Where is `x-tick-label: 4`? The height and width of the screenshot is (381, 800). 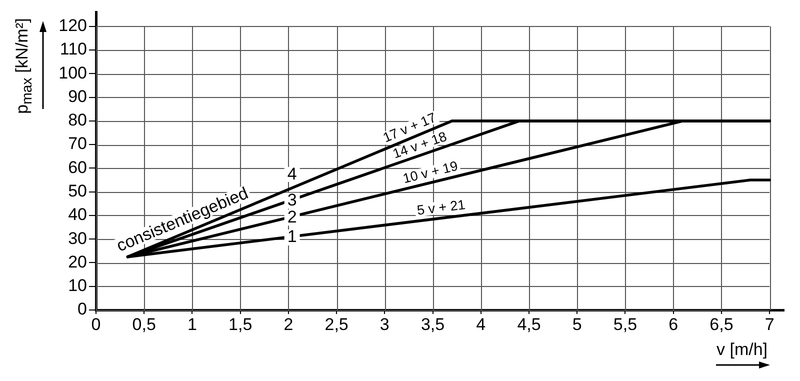
x-tick-label: 4 is located at coordinates (481, 324).